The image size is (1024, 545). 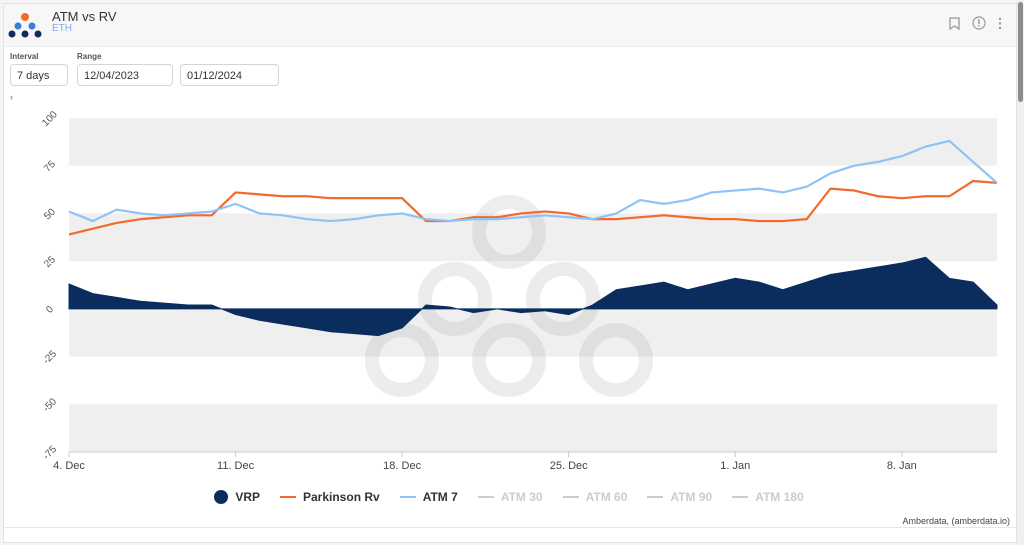 I want to click on legend-item: ATM 90, so click(x=679, y=497).